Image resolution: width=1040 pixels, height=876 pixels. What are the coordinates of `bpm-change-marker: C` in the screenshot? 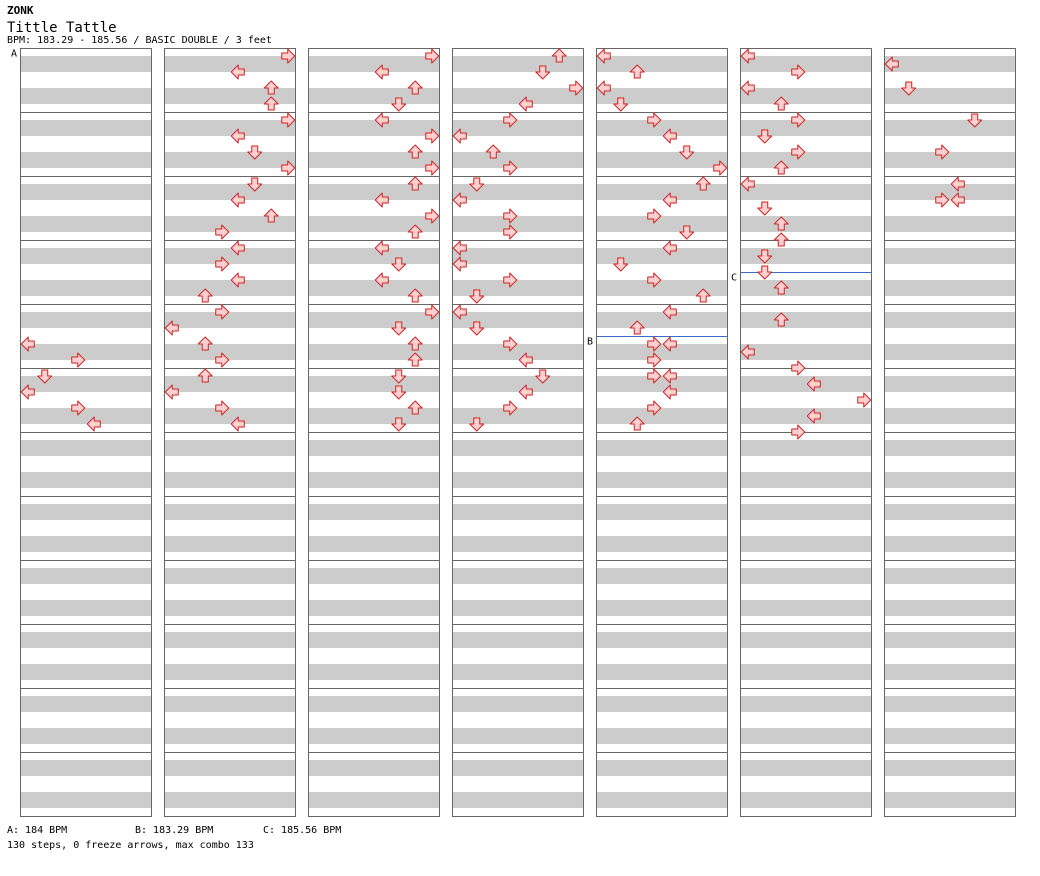 It's located at (734, 278).